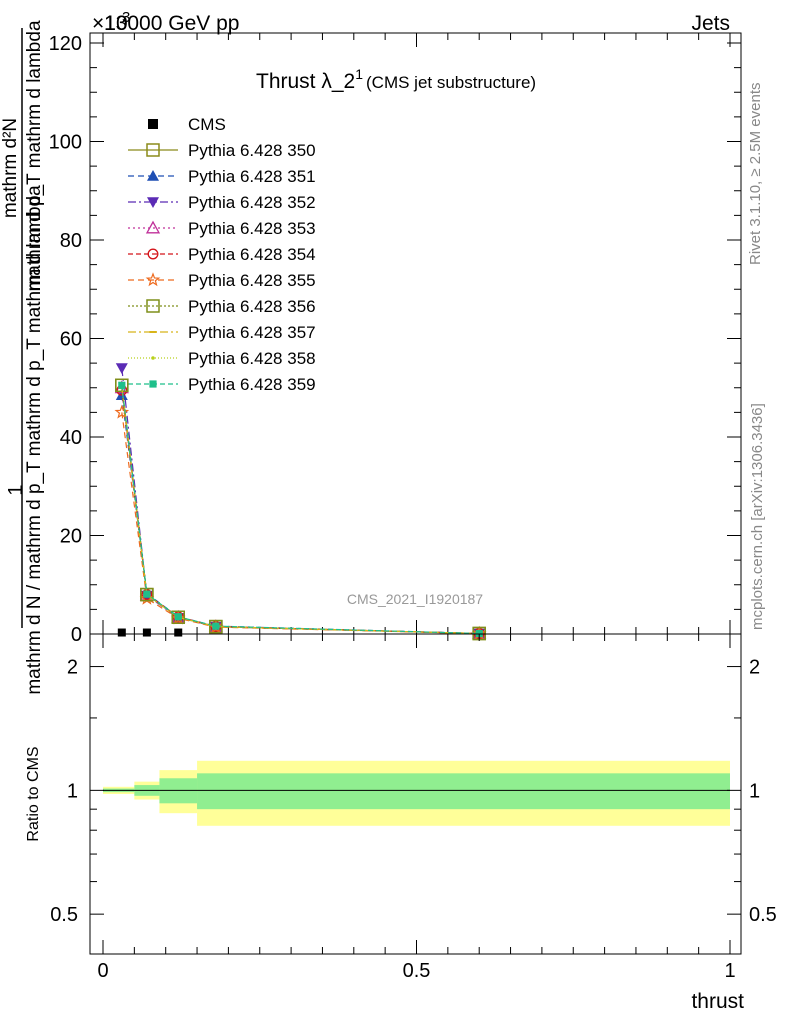  I want to click on legend-label: Pythia 6.428 355, so click(252, 280).